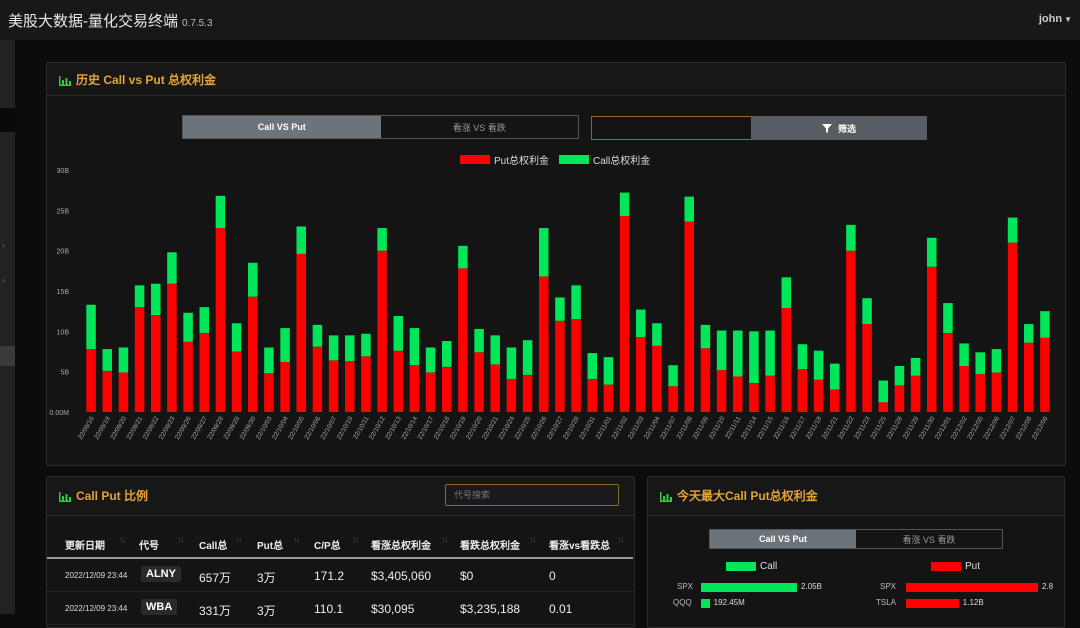  What do you see at coordinates (522, 161) in the screenshot?
I see `legend-put-label: Put总权利金` at bounding box center [522, 161].